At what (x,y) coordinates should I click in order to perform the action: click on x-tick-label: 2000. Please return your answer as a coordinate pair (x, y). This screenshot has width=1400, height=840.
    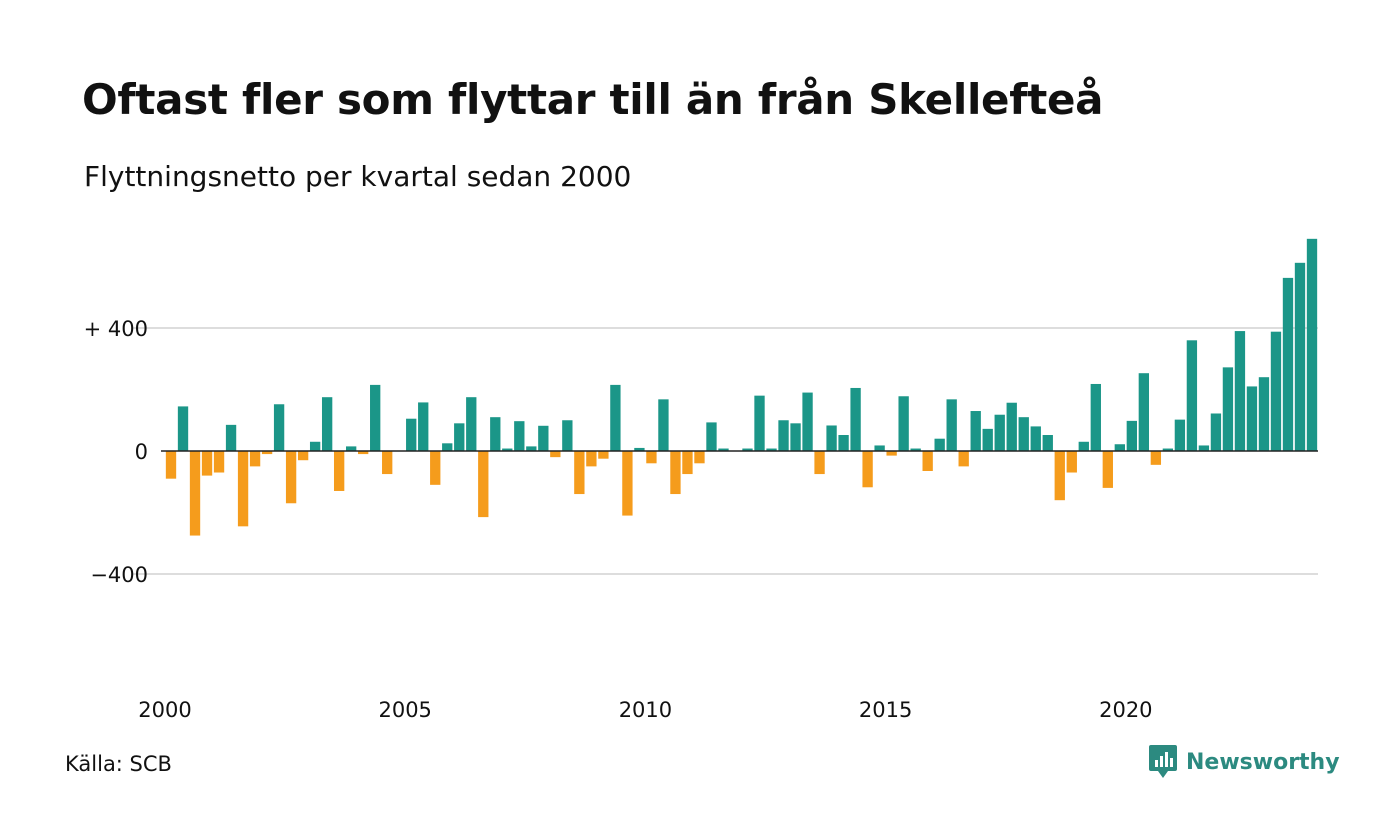
    Looking at the image, I should click on (164, 710).